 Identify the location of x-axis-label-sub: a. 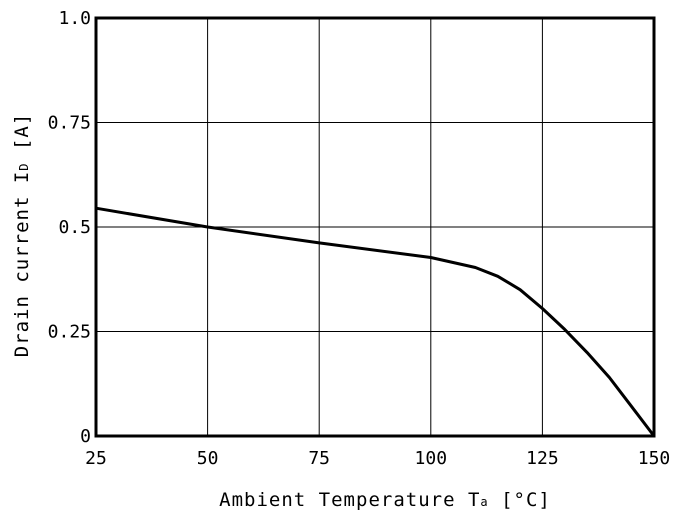
(484, 502).